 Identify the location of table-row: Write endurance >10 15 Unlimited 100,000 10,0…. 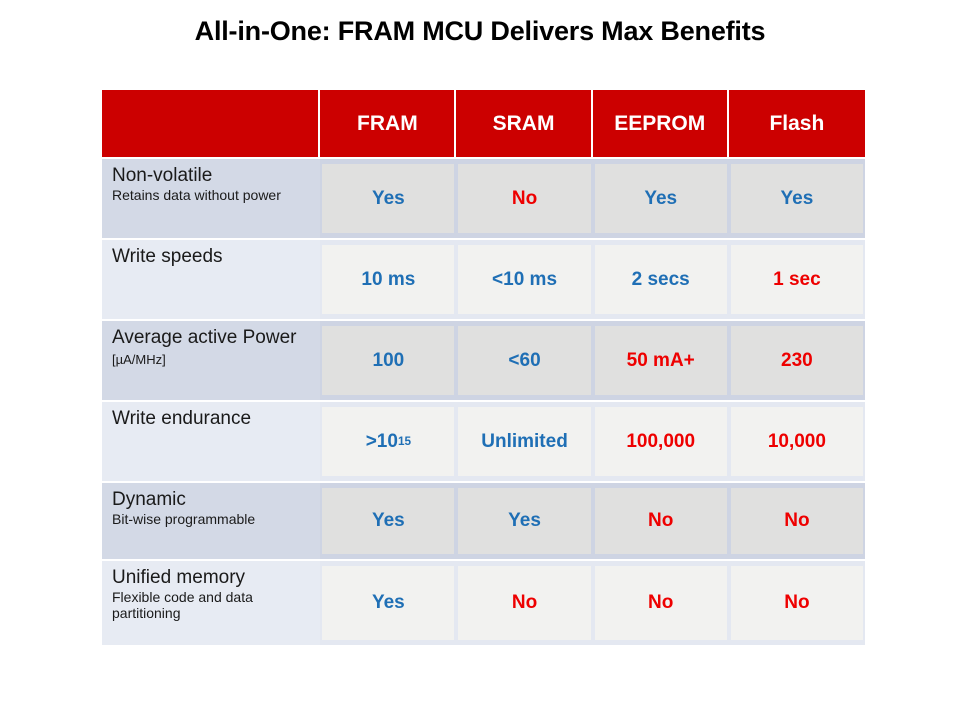
(483, 440).